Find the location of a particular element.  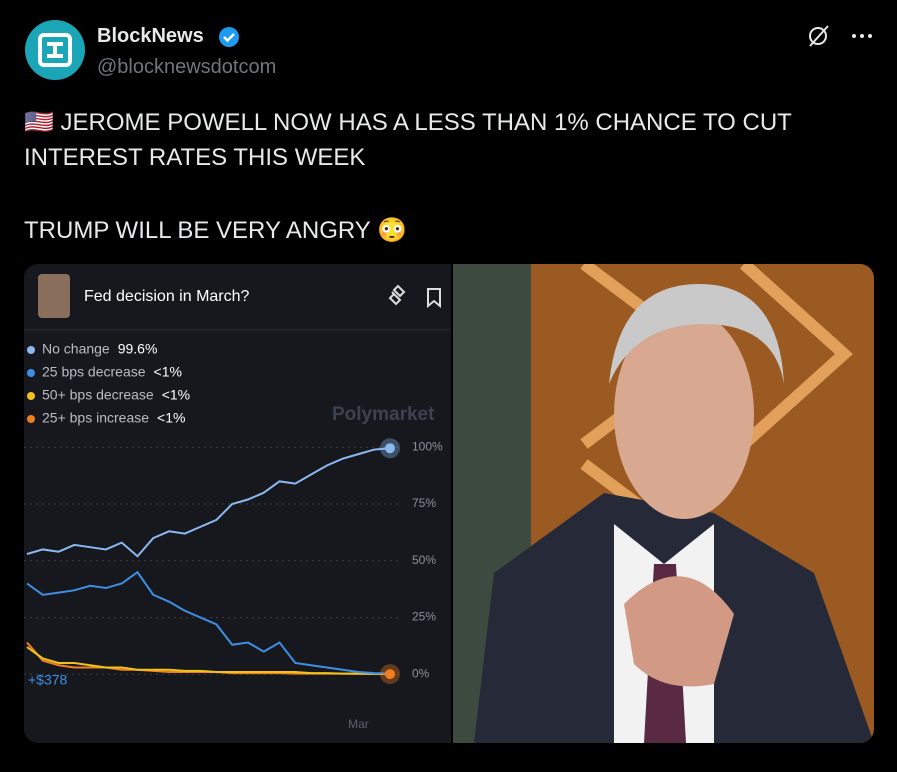

watermark: Polymarket is located at coordinates (383, 414).